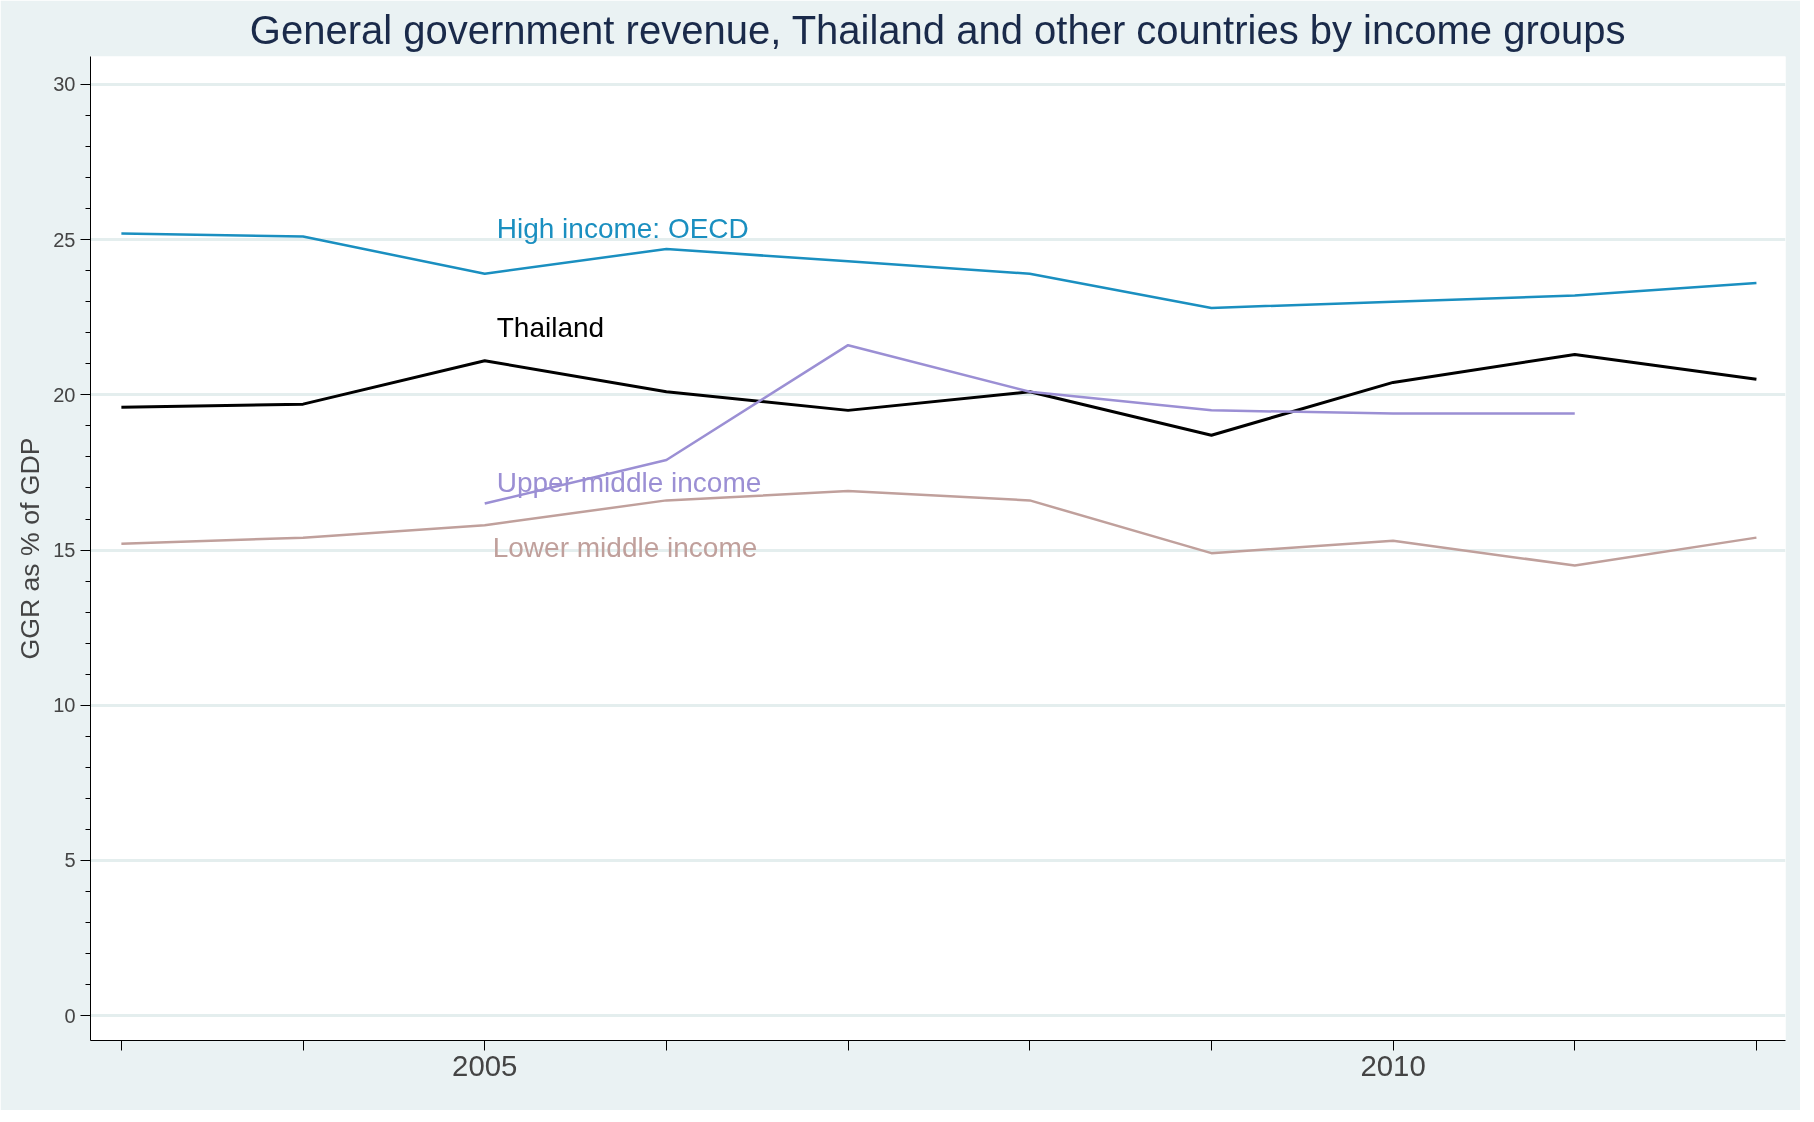 The height and width of the screenshot is (1122, 1814). What do you see at coordinates (64, 84) in the screenshot?
I see `y-tick-label: 30` at bounding box center [64, 84].